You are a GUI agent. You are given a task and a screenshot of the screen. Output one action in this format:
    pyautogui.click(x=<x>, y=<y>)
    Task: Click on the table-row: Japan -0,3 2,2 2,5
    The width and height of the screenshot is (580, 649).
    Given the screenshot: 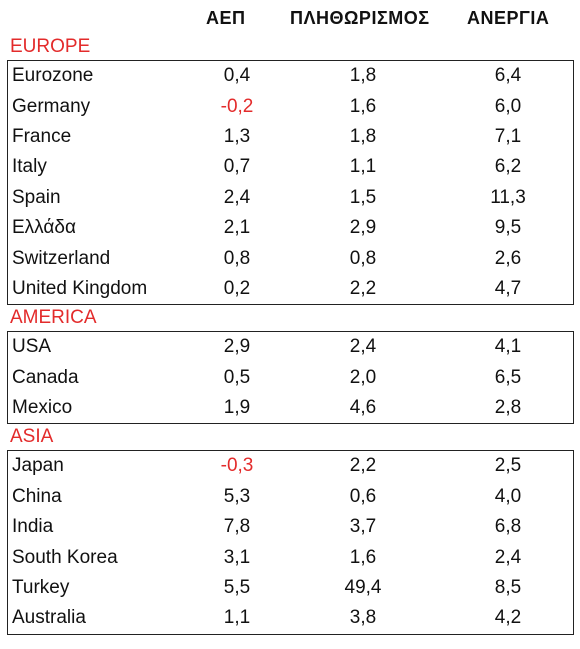 What is the action you would take?
    pyautogui.click(x=290, y=466)
    